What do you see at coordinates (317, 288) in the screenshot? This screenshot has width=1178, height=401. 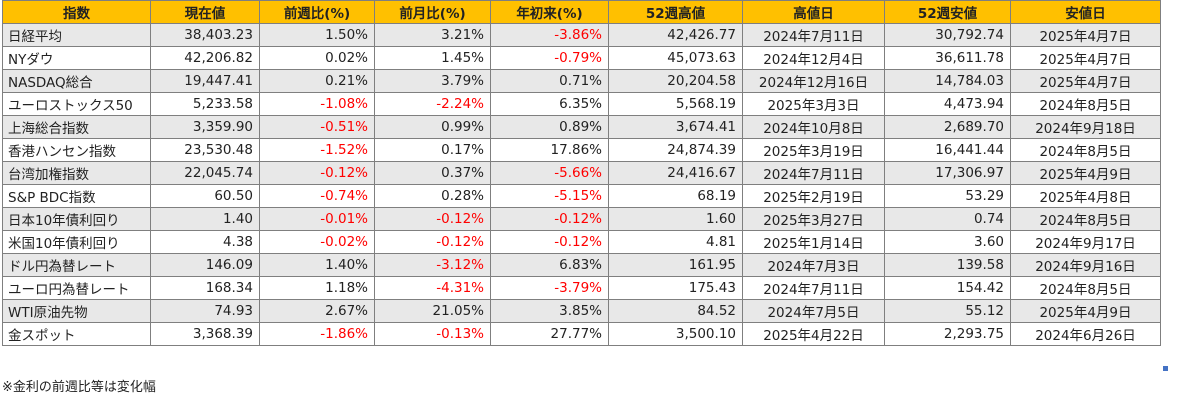 I see `cell-week-change: 1.18%` at bounding box center [317, 288].